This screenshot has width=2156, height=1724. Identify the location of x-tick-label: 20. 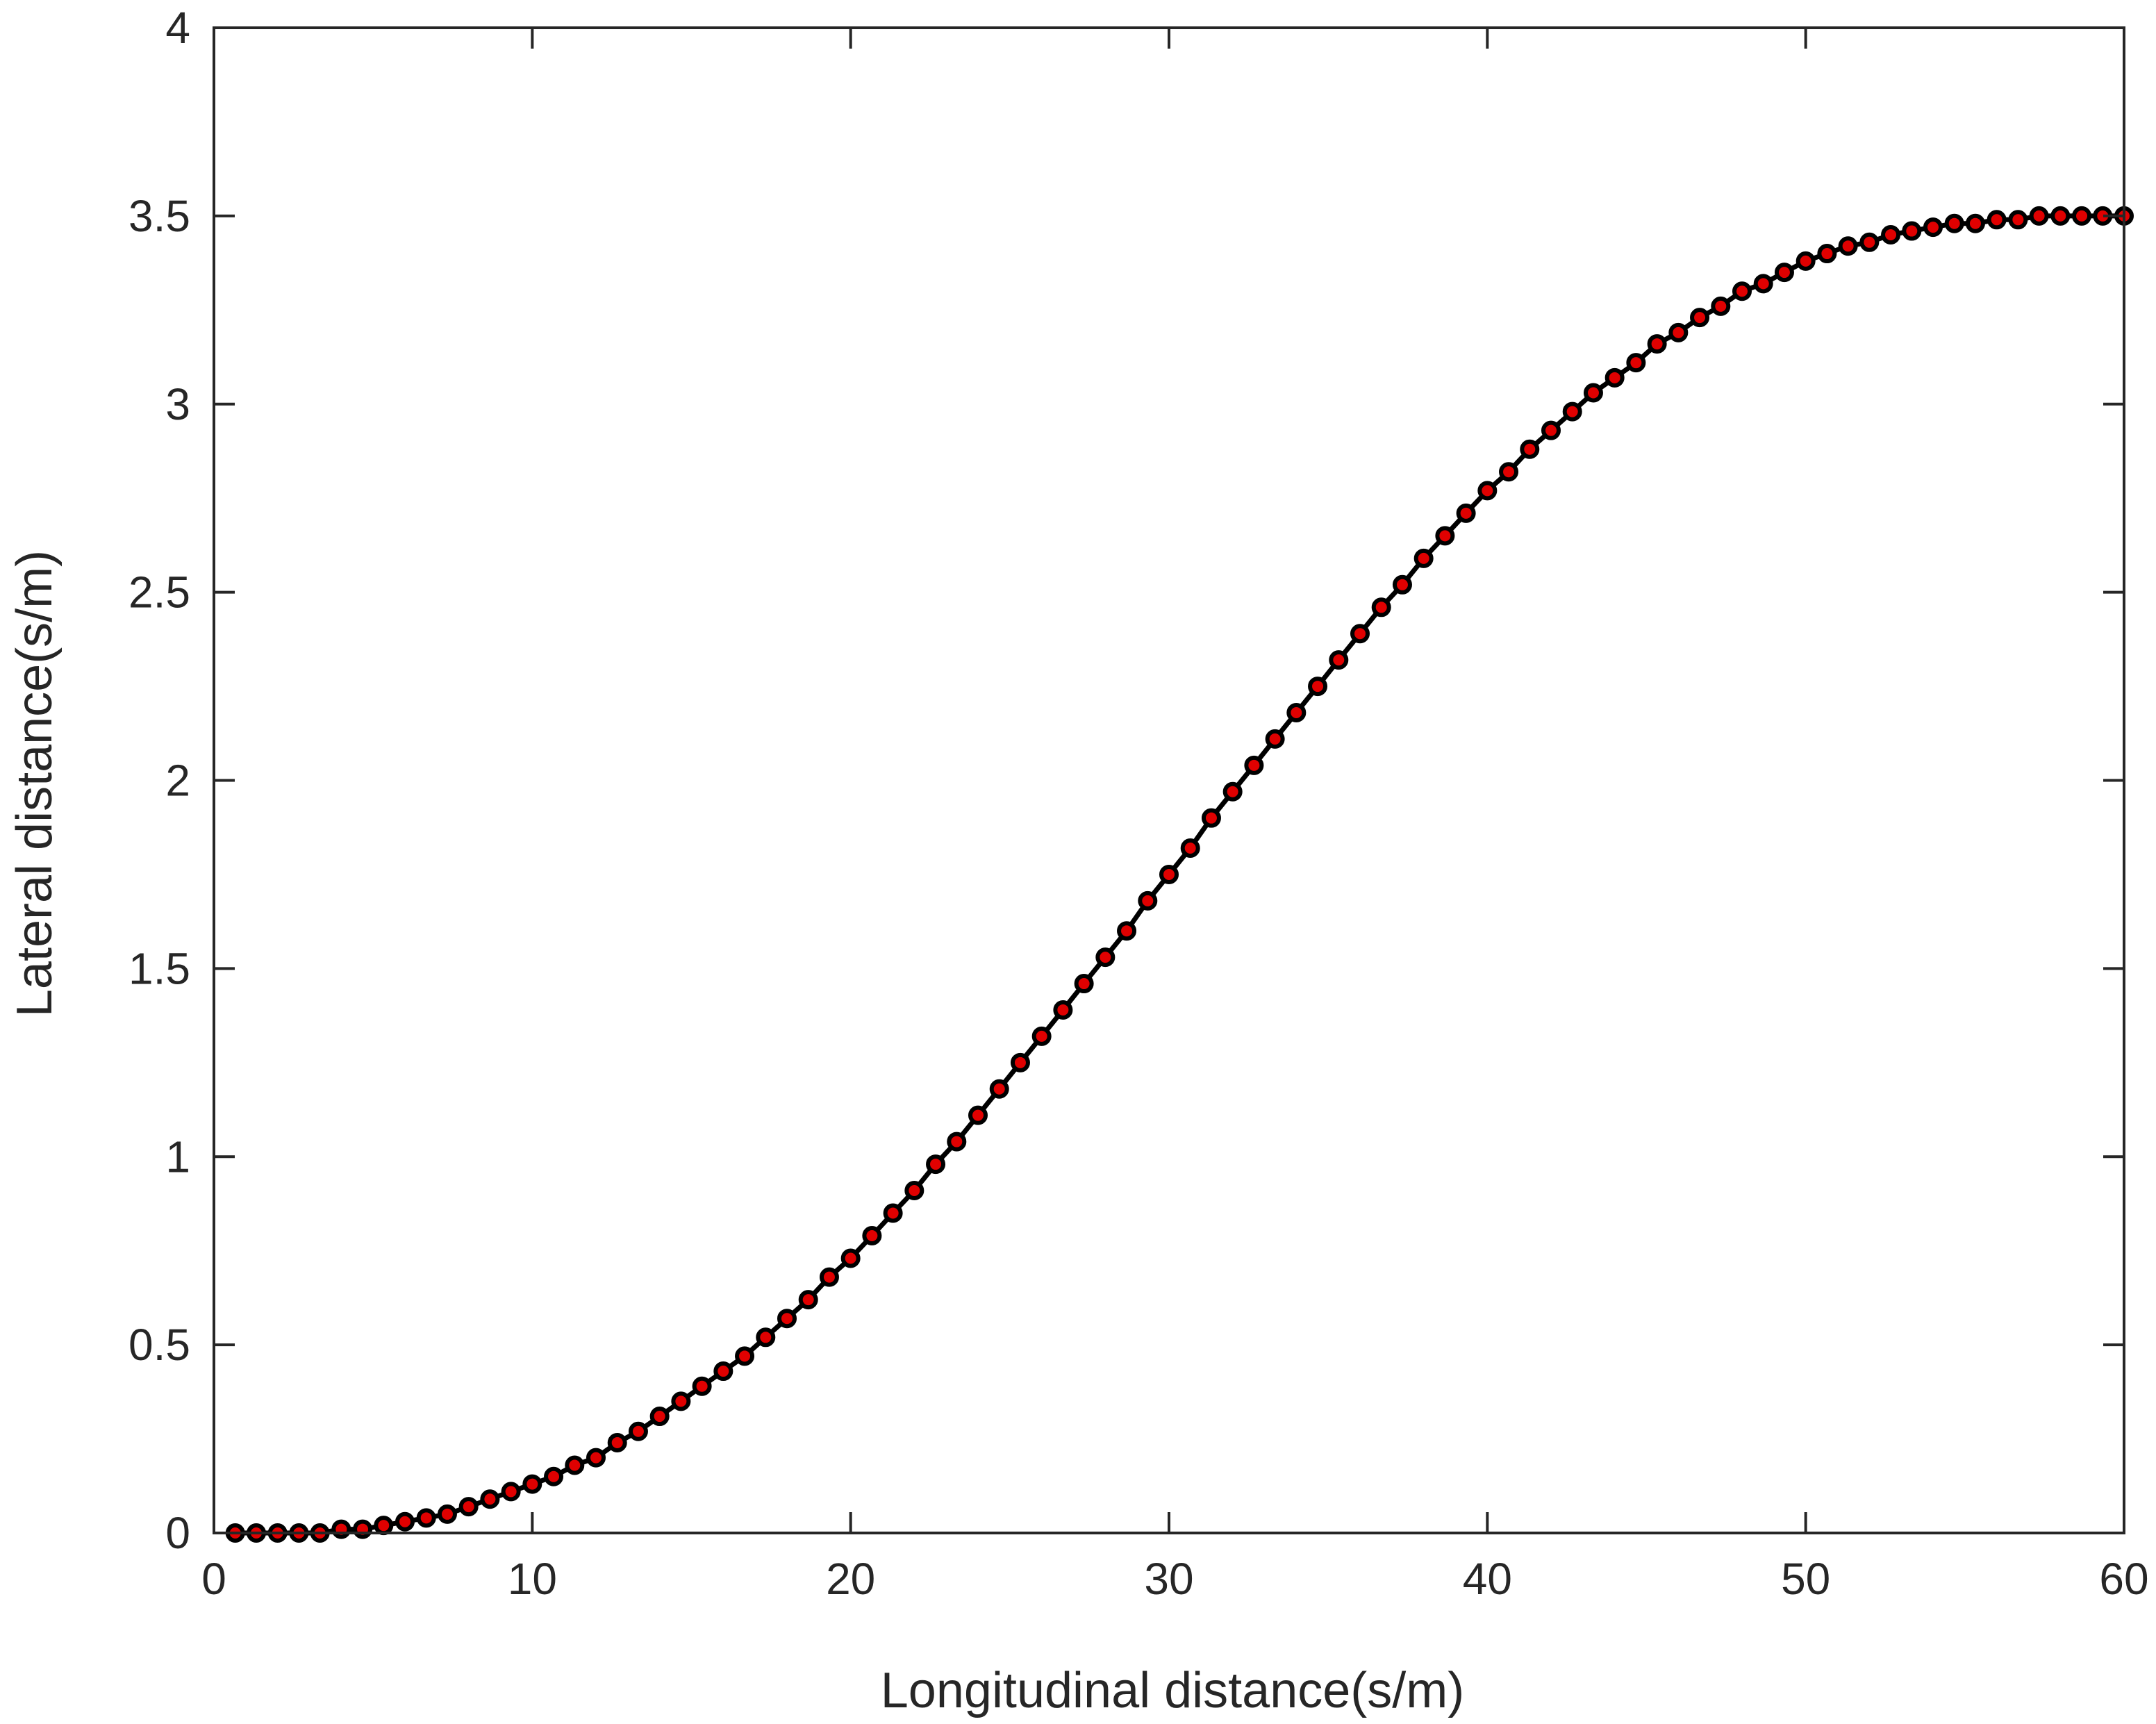
(850, 1579).